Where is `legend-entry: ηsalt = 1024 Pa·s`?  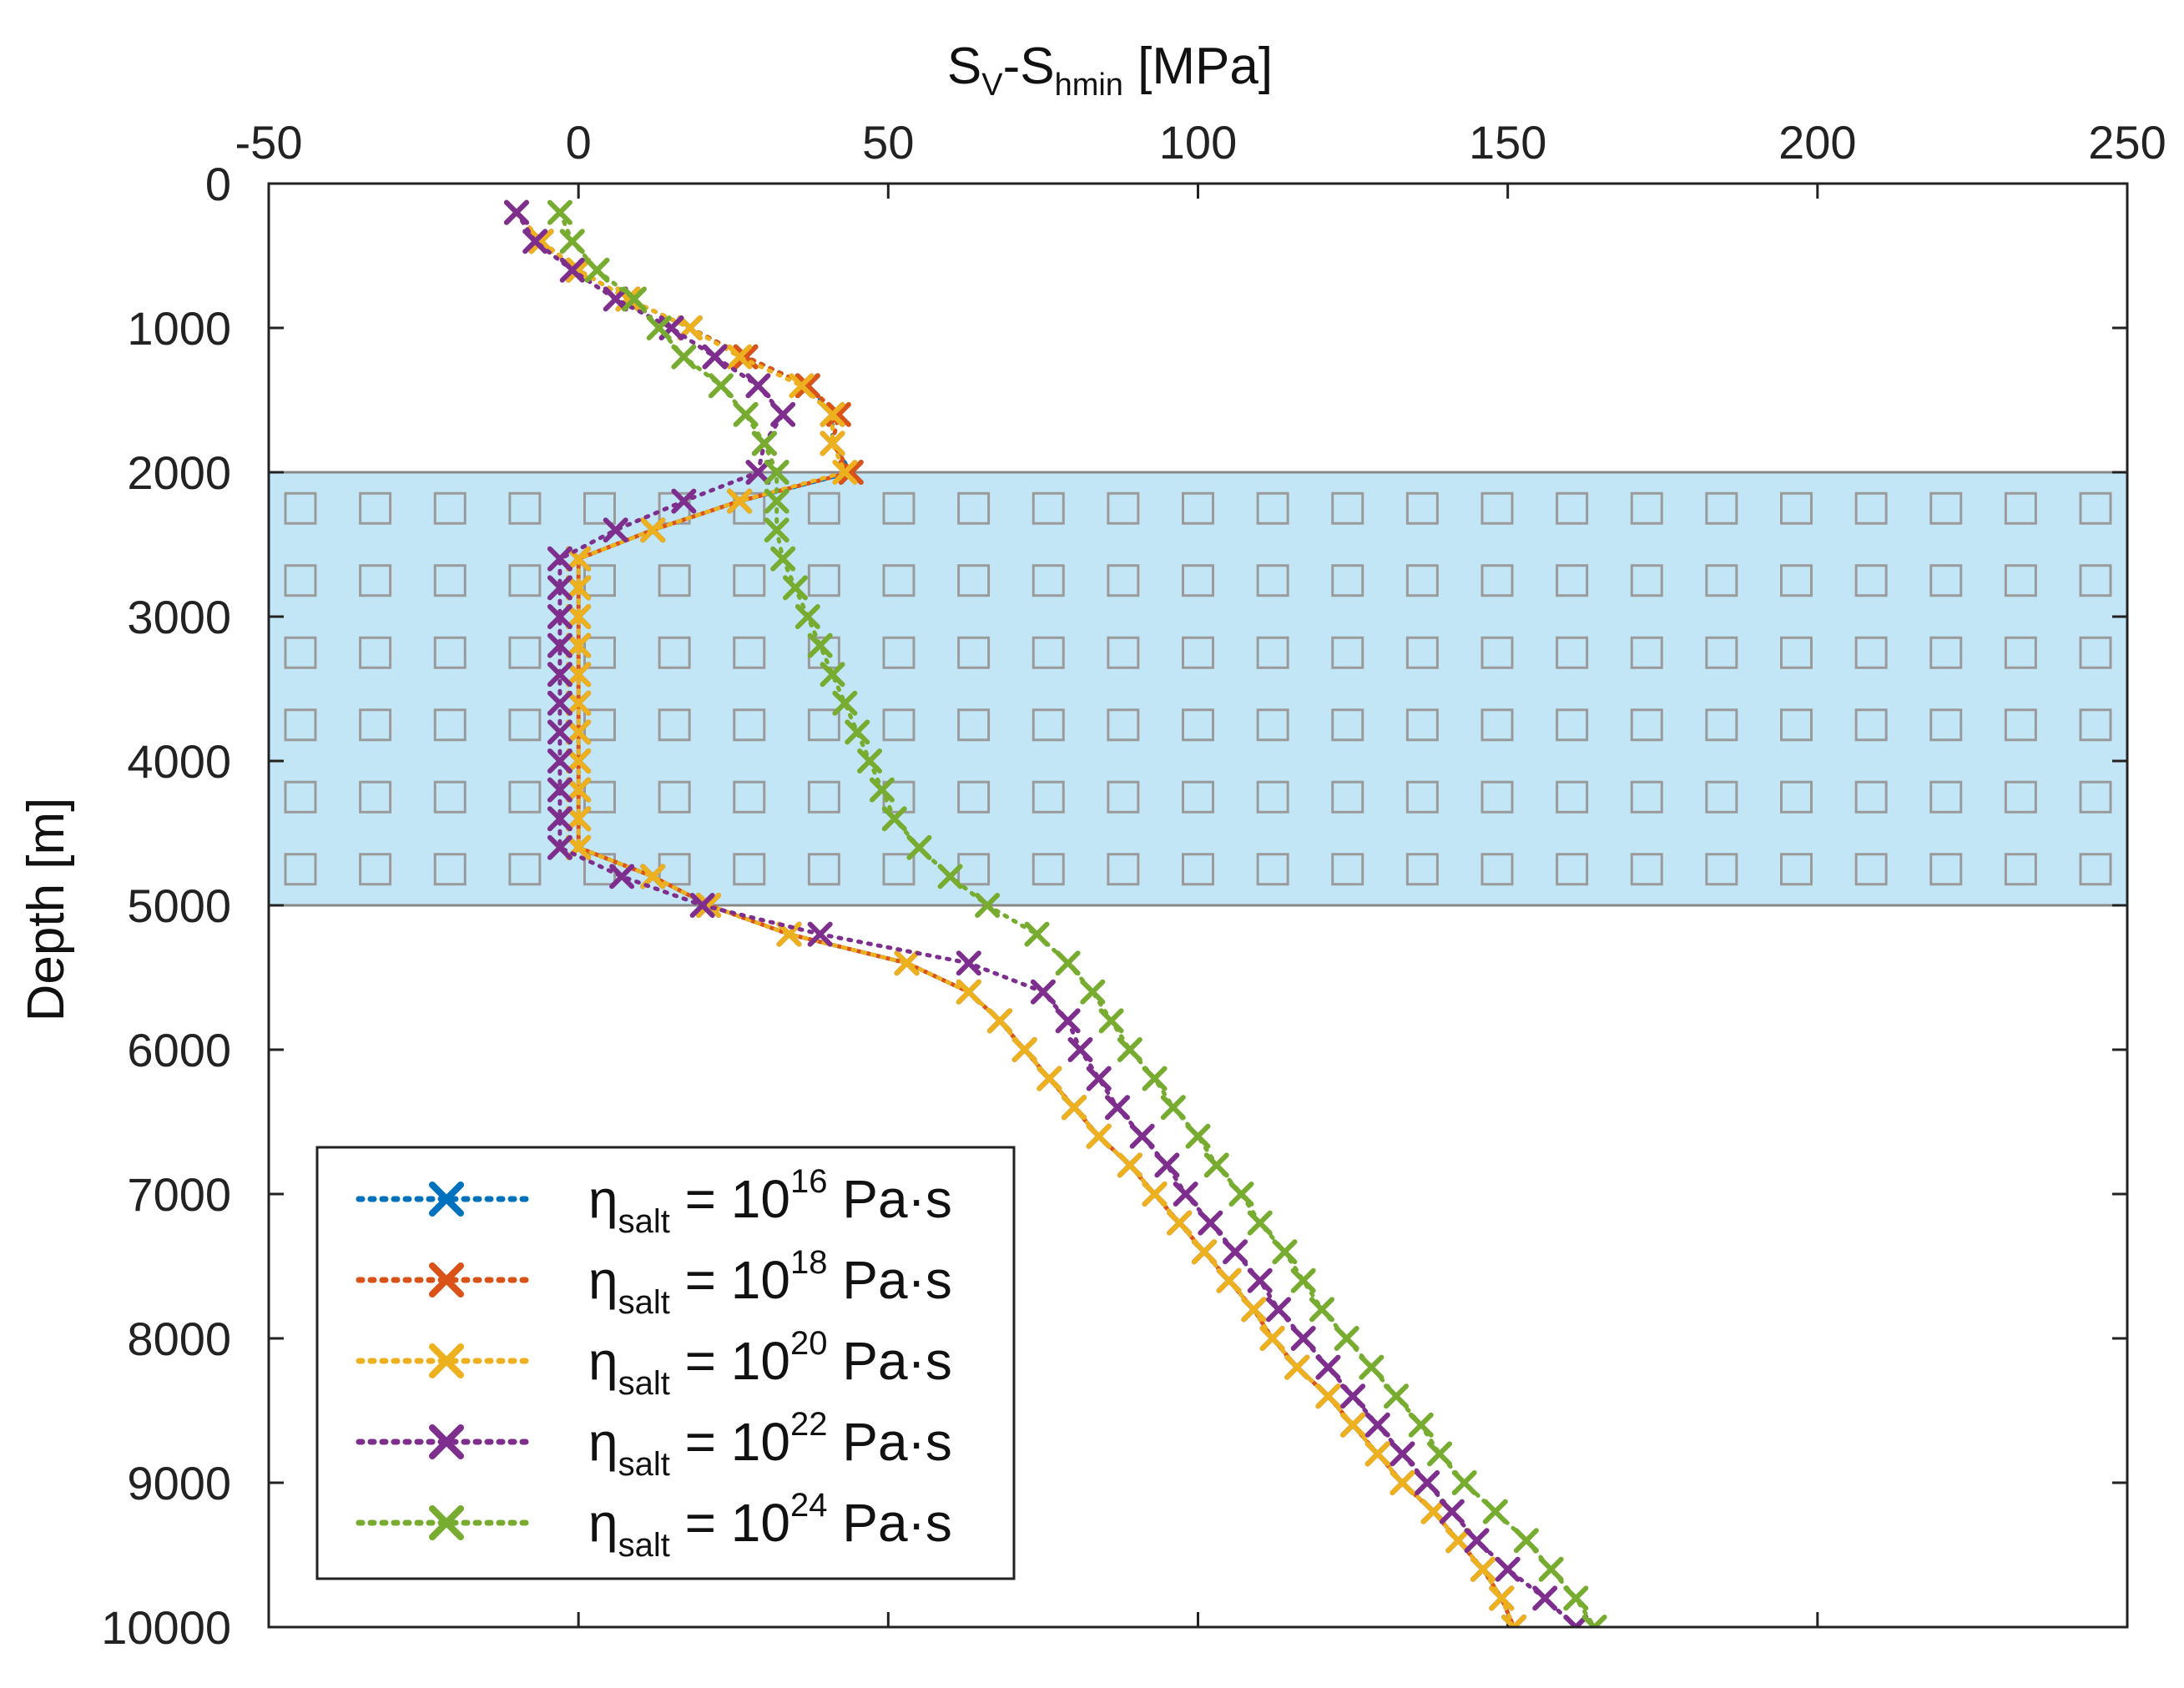
legend-entry: ηsalt = 1024 Pa·s is located at coordinates (654, 1525).